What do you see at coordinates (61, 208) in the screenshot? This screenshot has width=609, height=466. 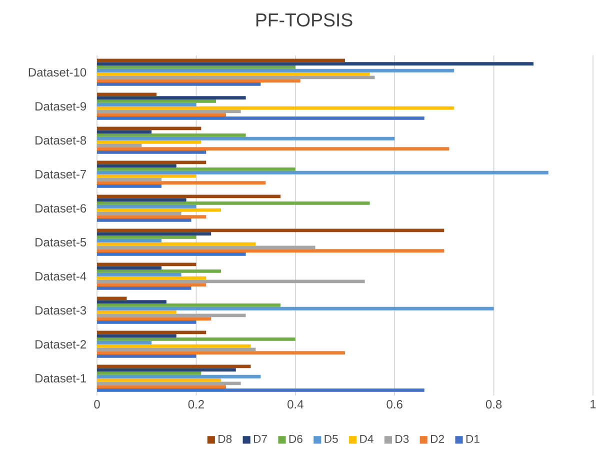 I see `y-tick-label: Dataset-6` at bounding box center [61, 208].